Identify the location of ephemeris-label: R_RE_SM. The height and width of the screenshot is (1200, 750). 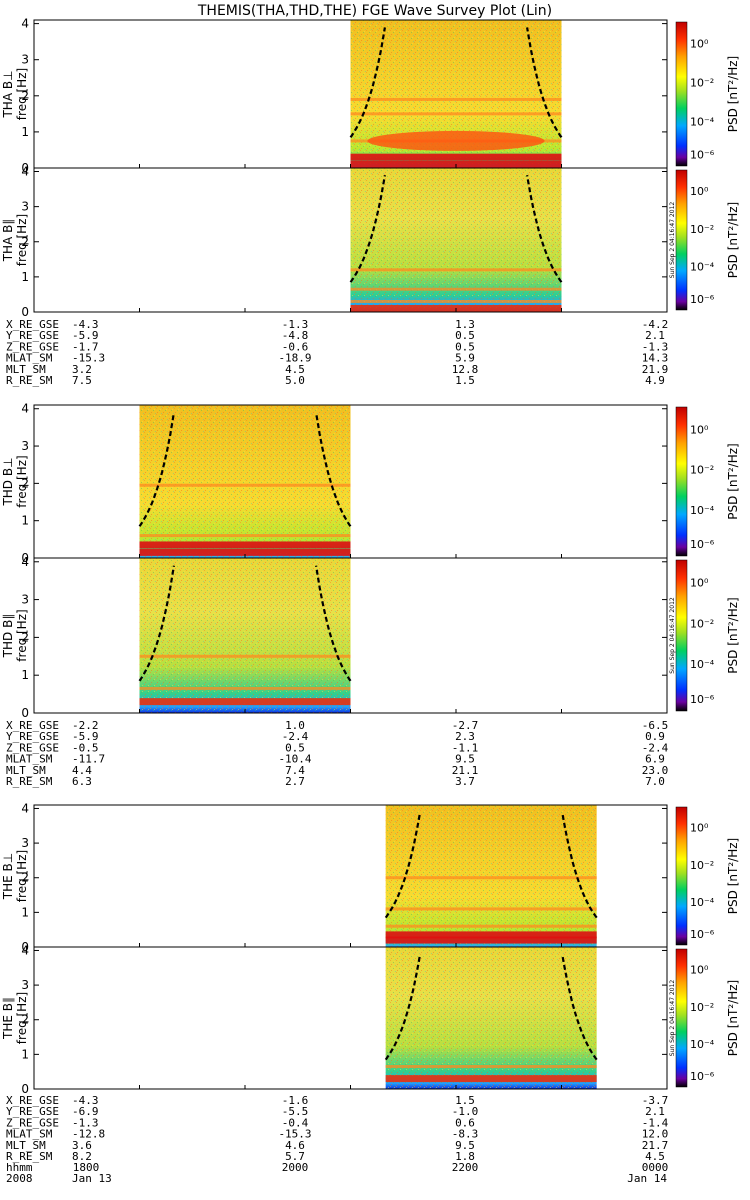
(29, 1156).